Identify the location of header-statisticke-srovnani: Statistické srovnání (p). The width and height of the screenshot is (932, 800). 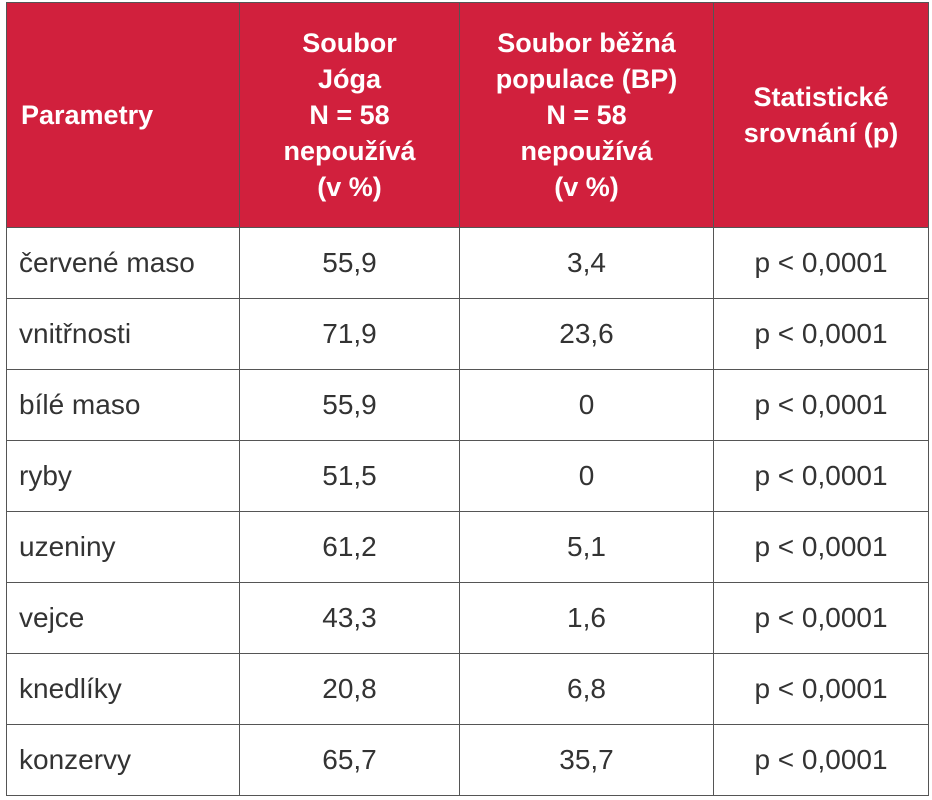
(821, 115).